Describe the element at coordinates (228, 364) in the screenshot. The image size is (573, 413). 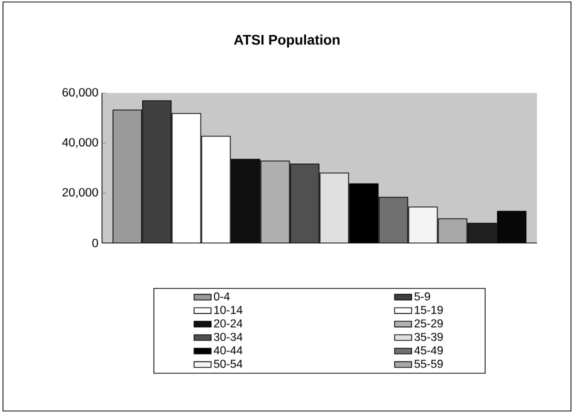
I see `legend-label: 50-54` at that location.